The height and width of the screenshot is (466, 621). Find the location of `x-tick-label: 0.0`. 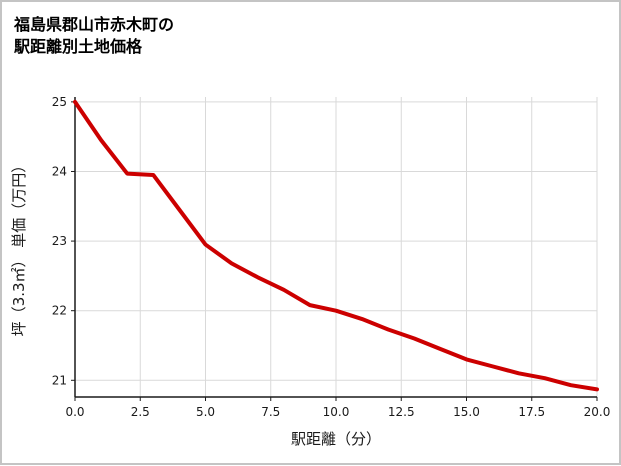

x-tick-label: 0.0 is located at coordinates (74, 412).